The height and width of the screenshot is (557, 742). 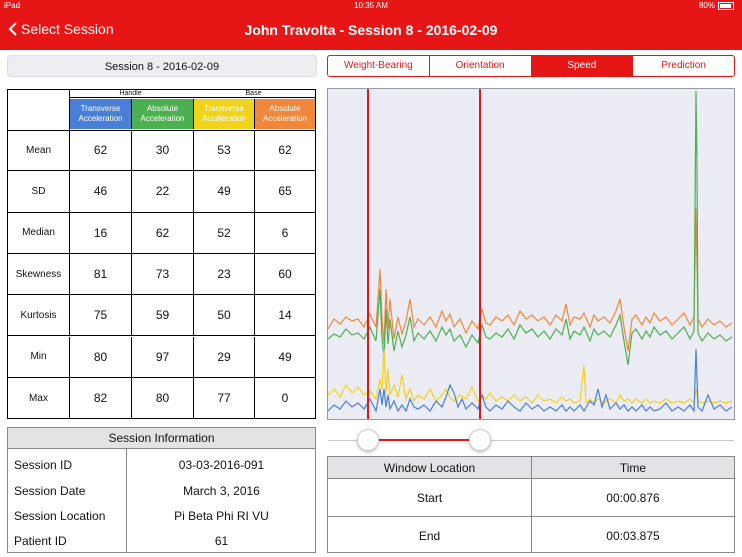 I want to click on back-button: Select Session, so click(x=61, y=29).